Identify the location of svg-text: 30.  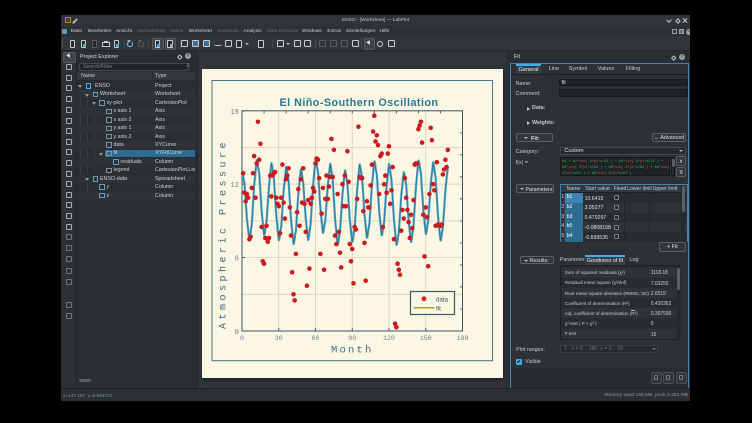
(278, 338).